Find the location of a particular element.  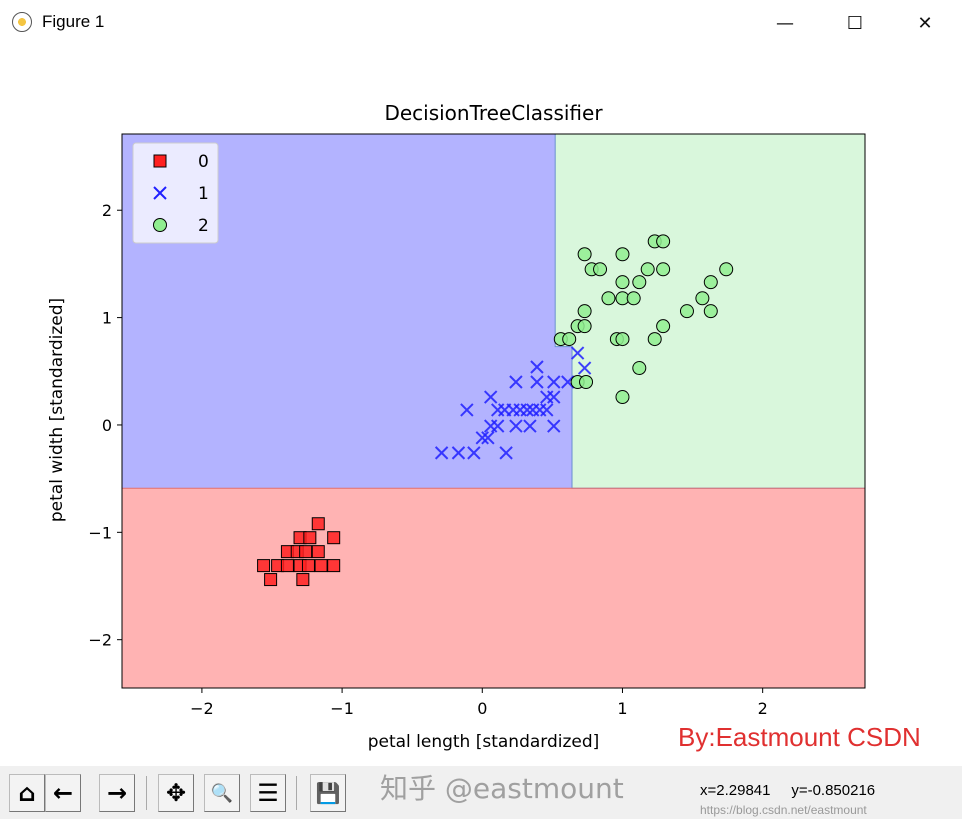

legend-label: 2 is located at coordinates (203, 226).